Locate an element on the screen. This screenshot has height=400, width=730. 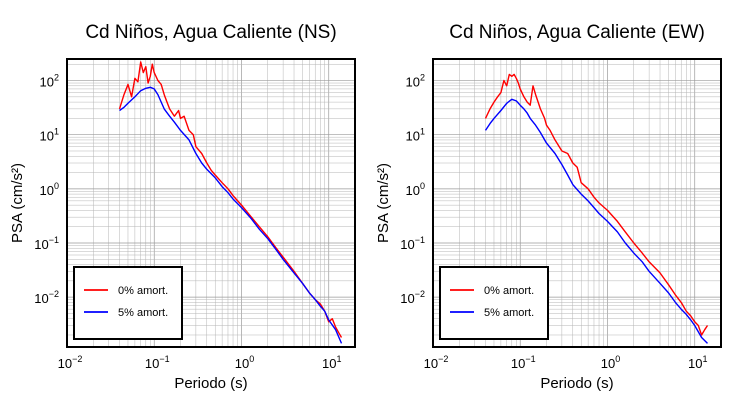
chart-title: Cd Niños, Agua Caliente (NS) is located at coordinates (210, 32).